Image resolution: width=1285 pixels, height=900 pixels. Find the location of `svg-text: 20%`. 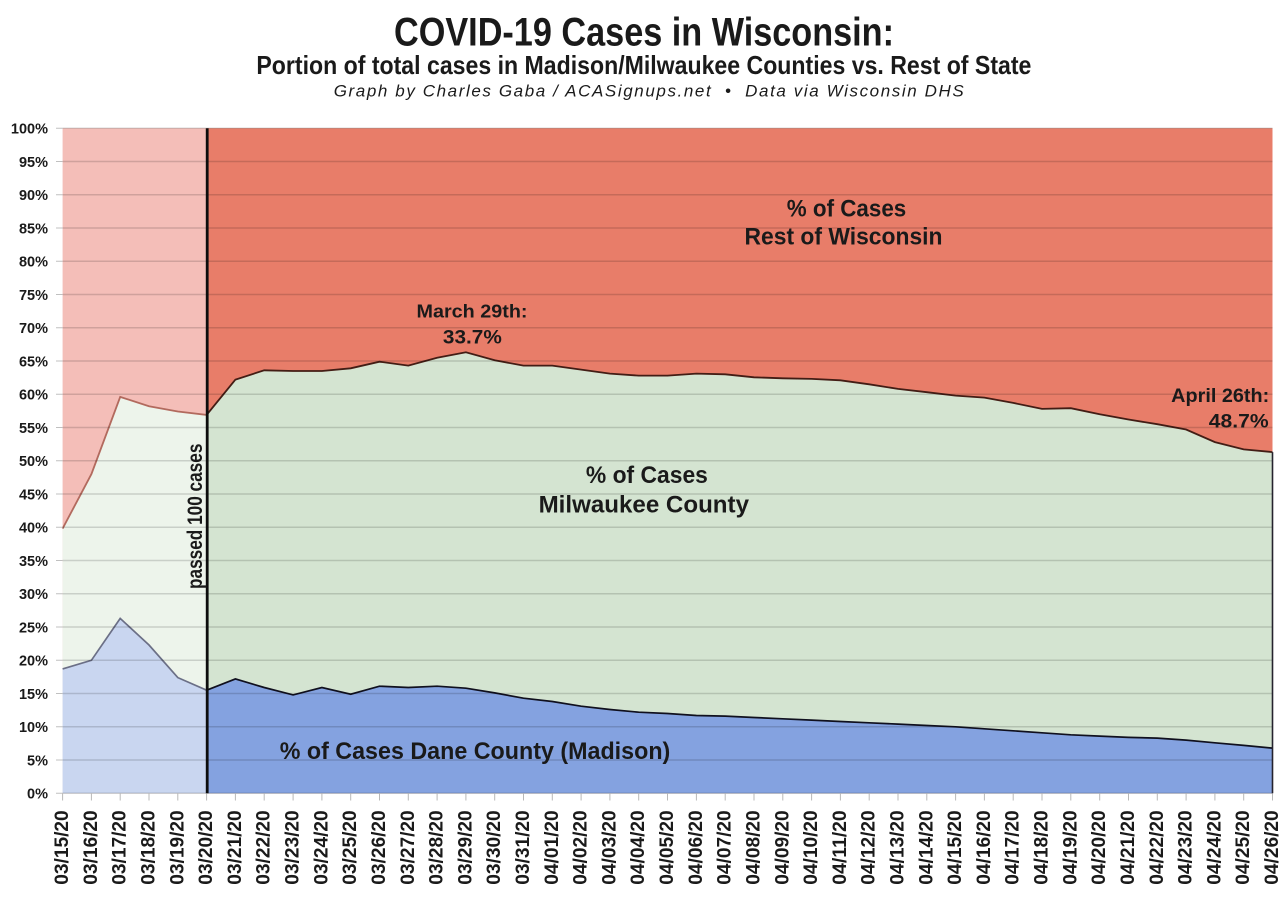

svg-text: 20% is located at coordinates (33, 662).